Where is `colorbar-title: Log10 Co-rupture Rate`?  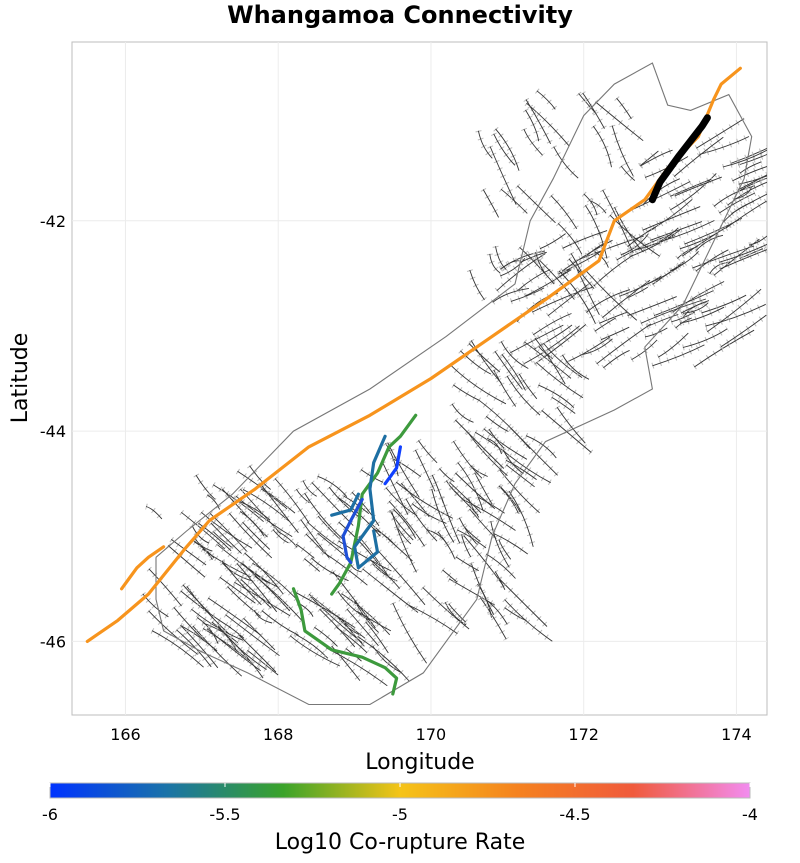
colorbar-title: Log10 Co-rupture Rate is located at coordinates (400, 842).